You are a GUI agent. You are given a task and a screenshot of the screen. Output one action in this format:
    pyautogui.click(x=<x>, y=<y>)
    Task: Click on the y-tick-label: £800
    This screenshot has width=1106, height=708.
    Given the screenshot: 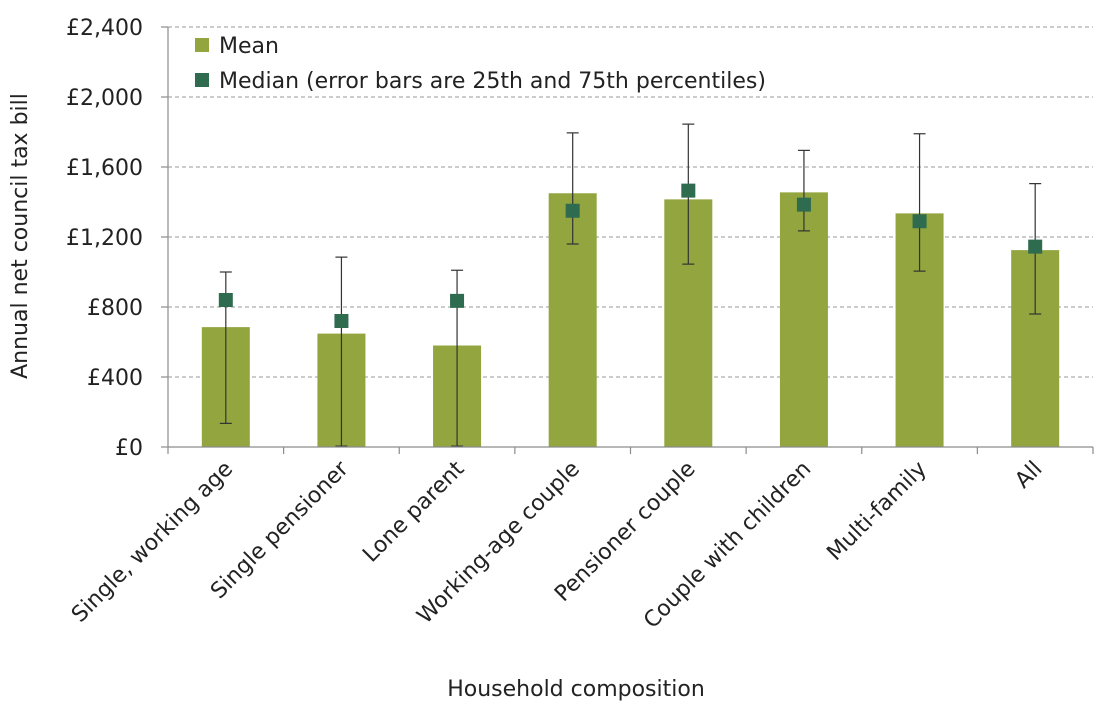 What is the action you would take?
    pyautogui.click(x=115, y=308)
    